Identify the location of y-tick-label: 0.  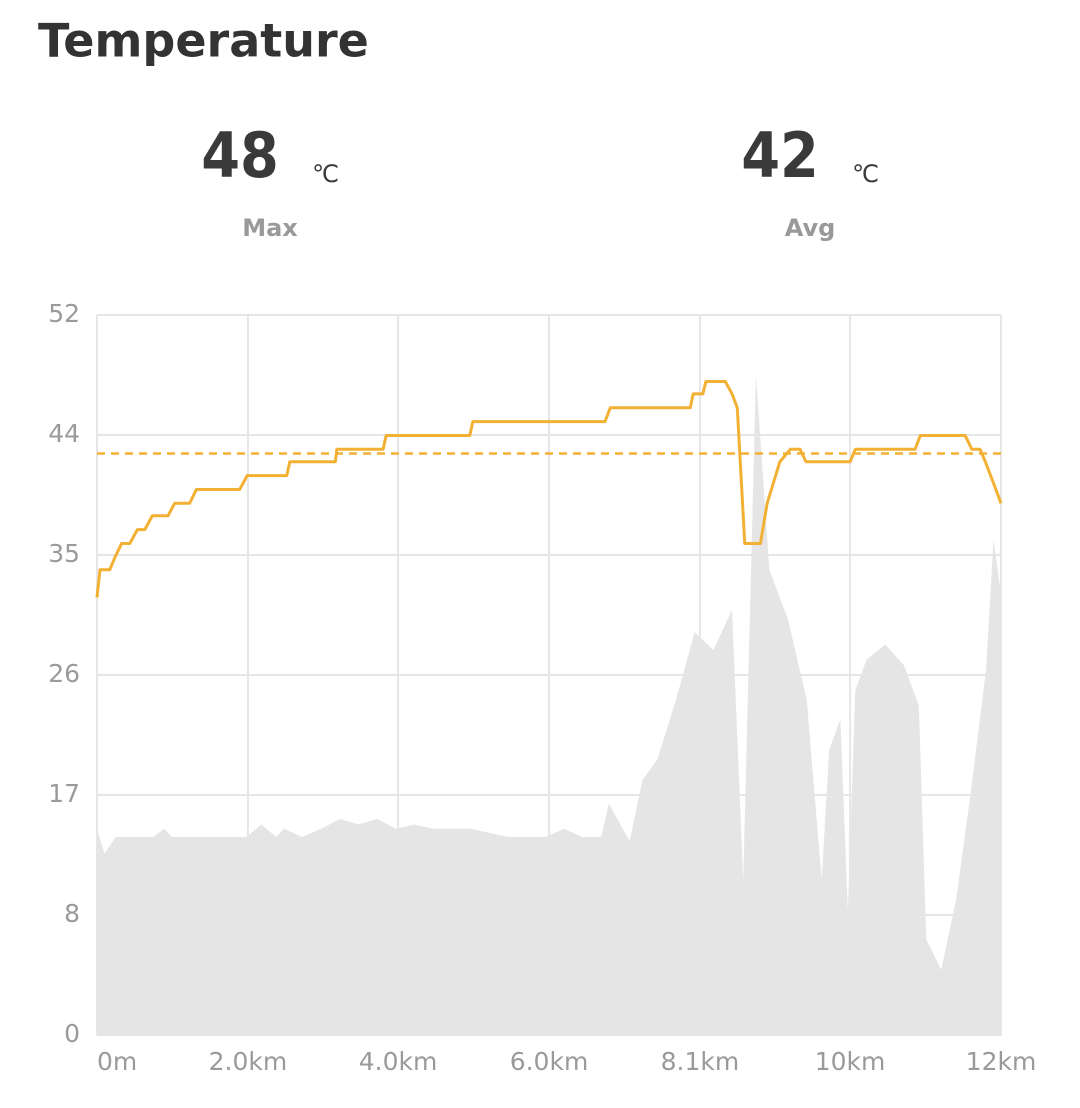
(72, 1033).